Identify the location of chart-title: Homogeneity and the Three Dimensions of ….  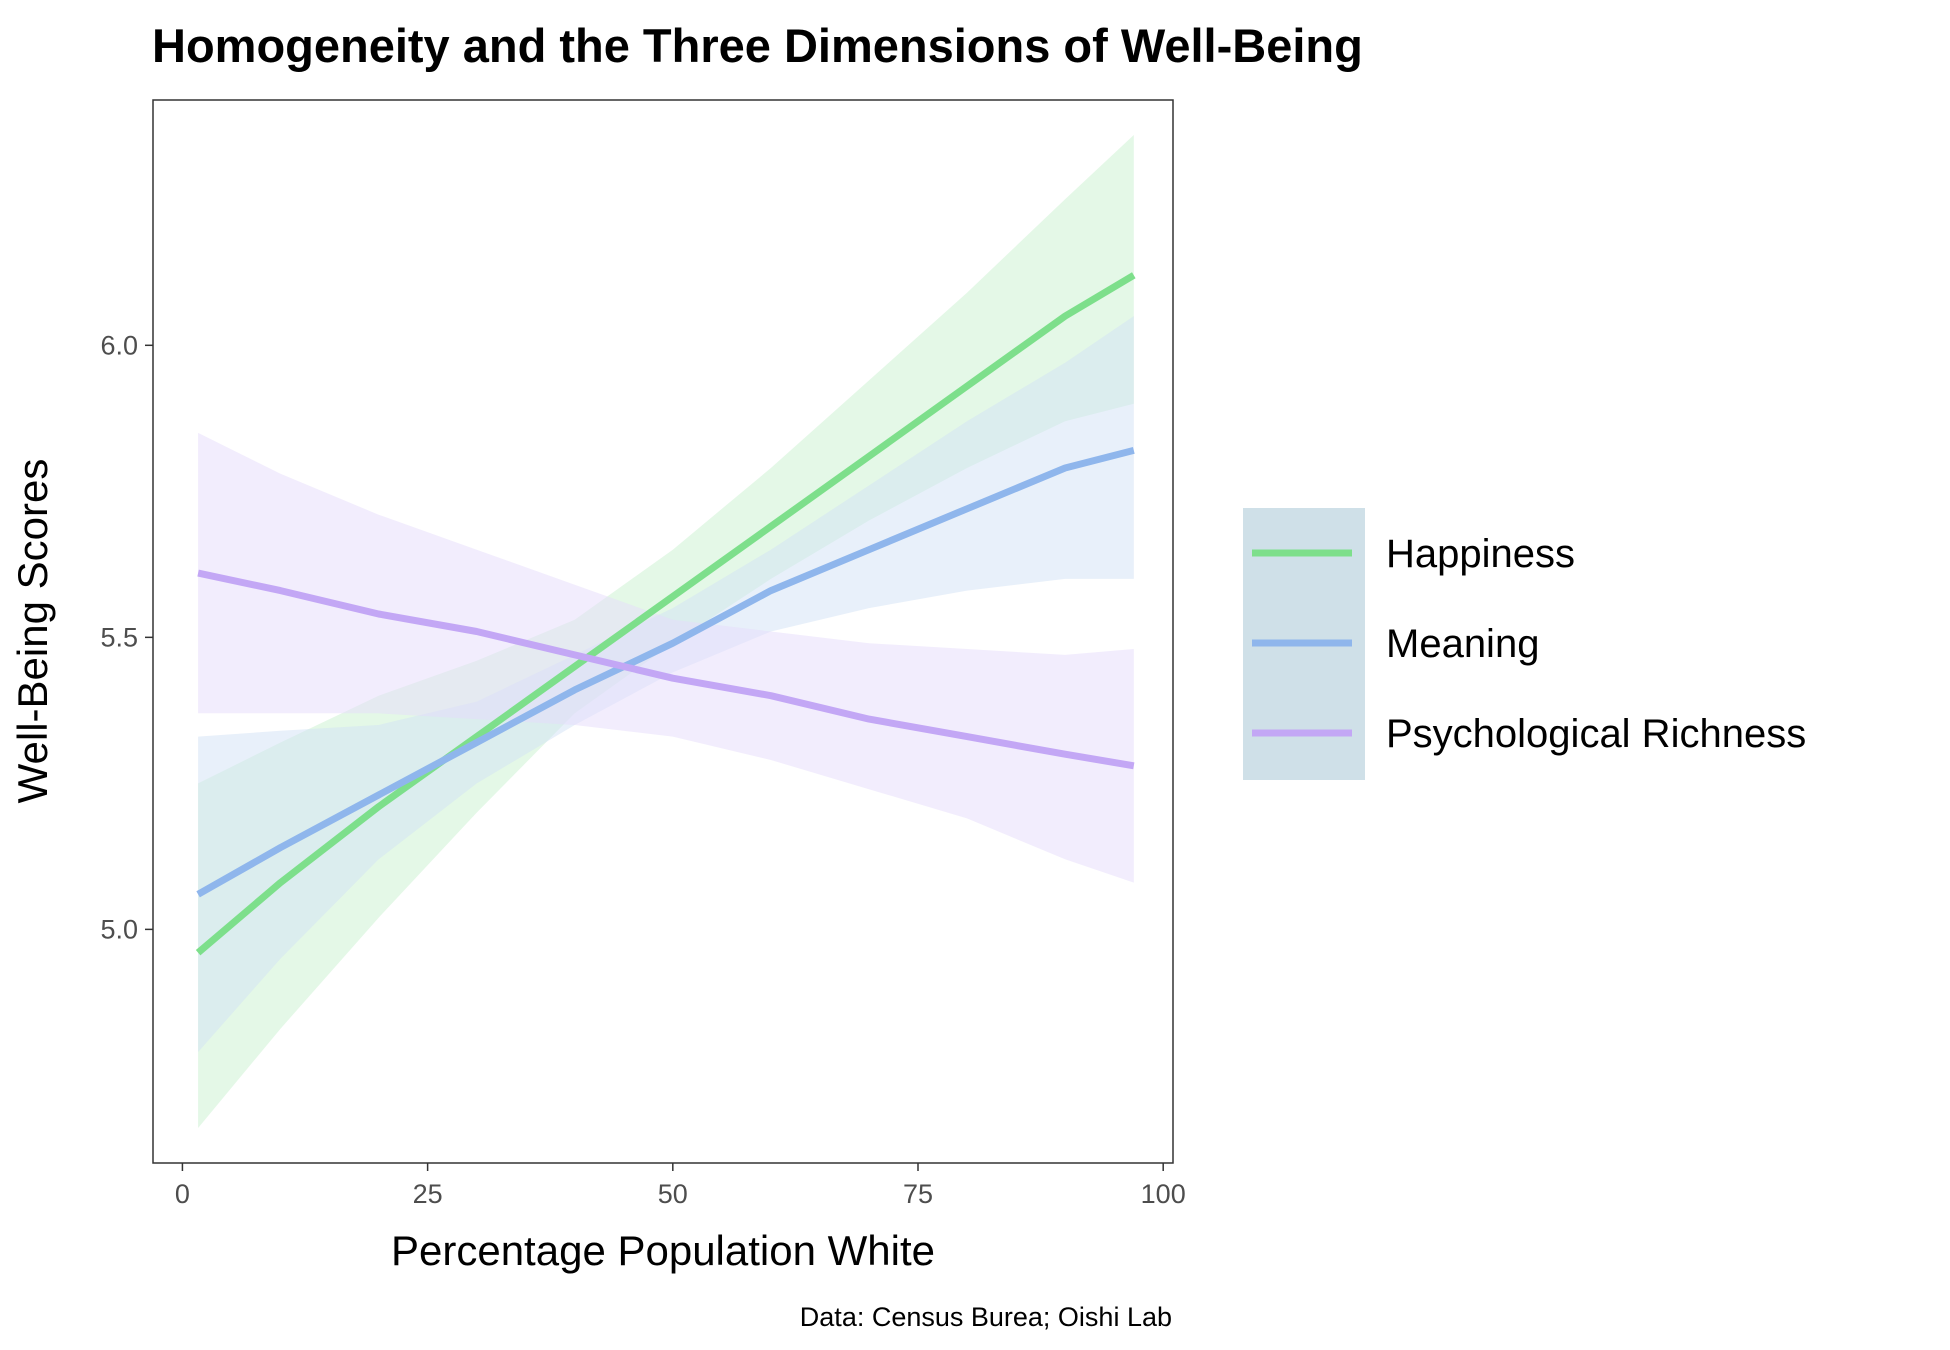
(757, 45).